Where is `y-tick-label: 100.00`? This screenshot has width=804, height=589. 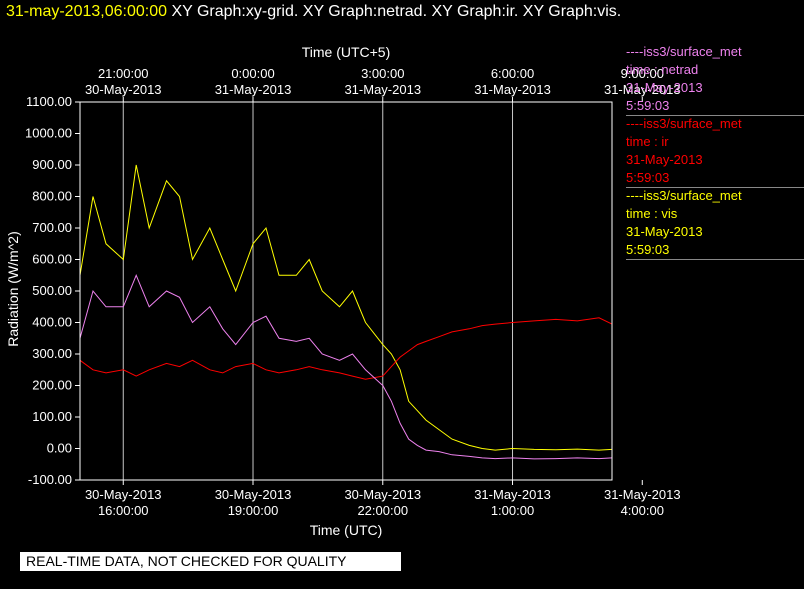 y-tick-label: 100.00 is located at coordinates (52, 416).